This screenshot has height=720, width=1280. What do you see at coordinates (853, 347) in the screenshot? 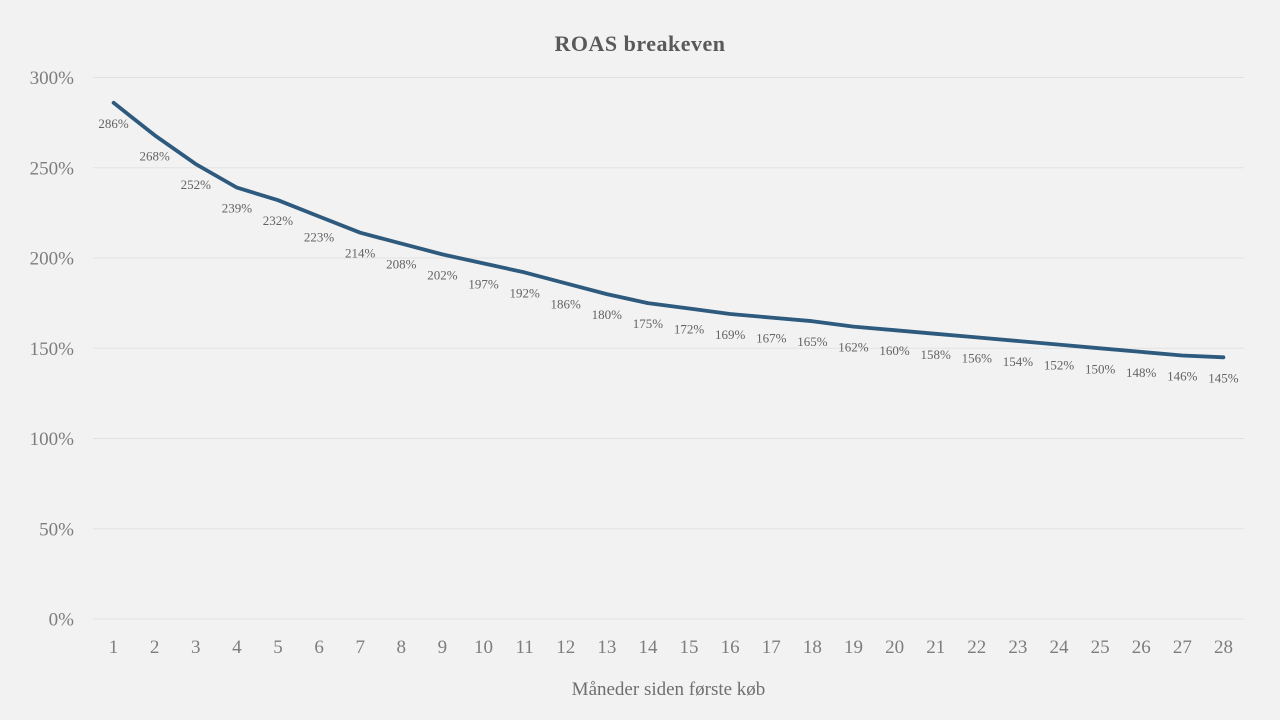
I see `data-label: 162%` at bounding box center [853, 347].